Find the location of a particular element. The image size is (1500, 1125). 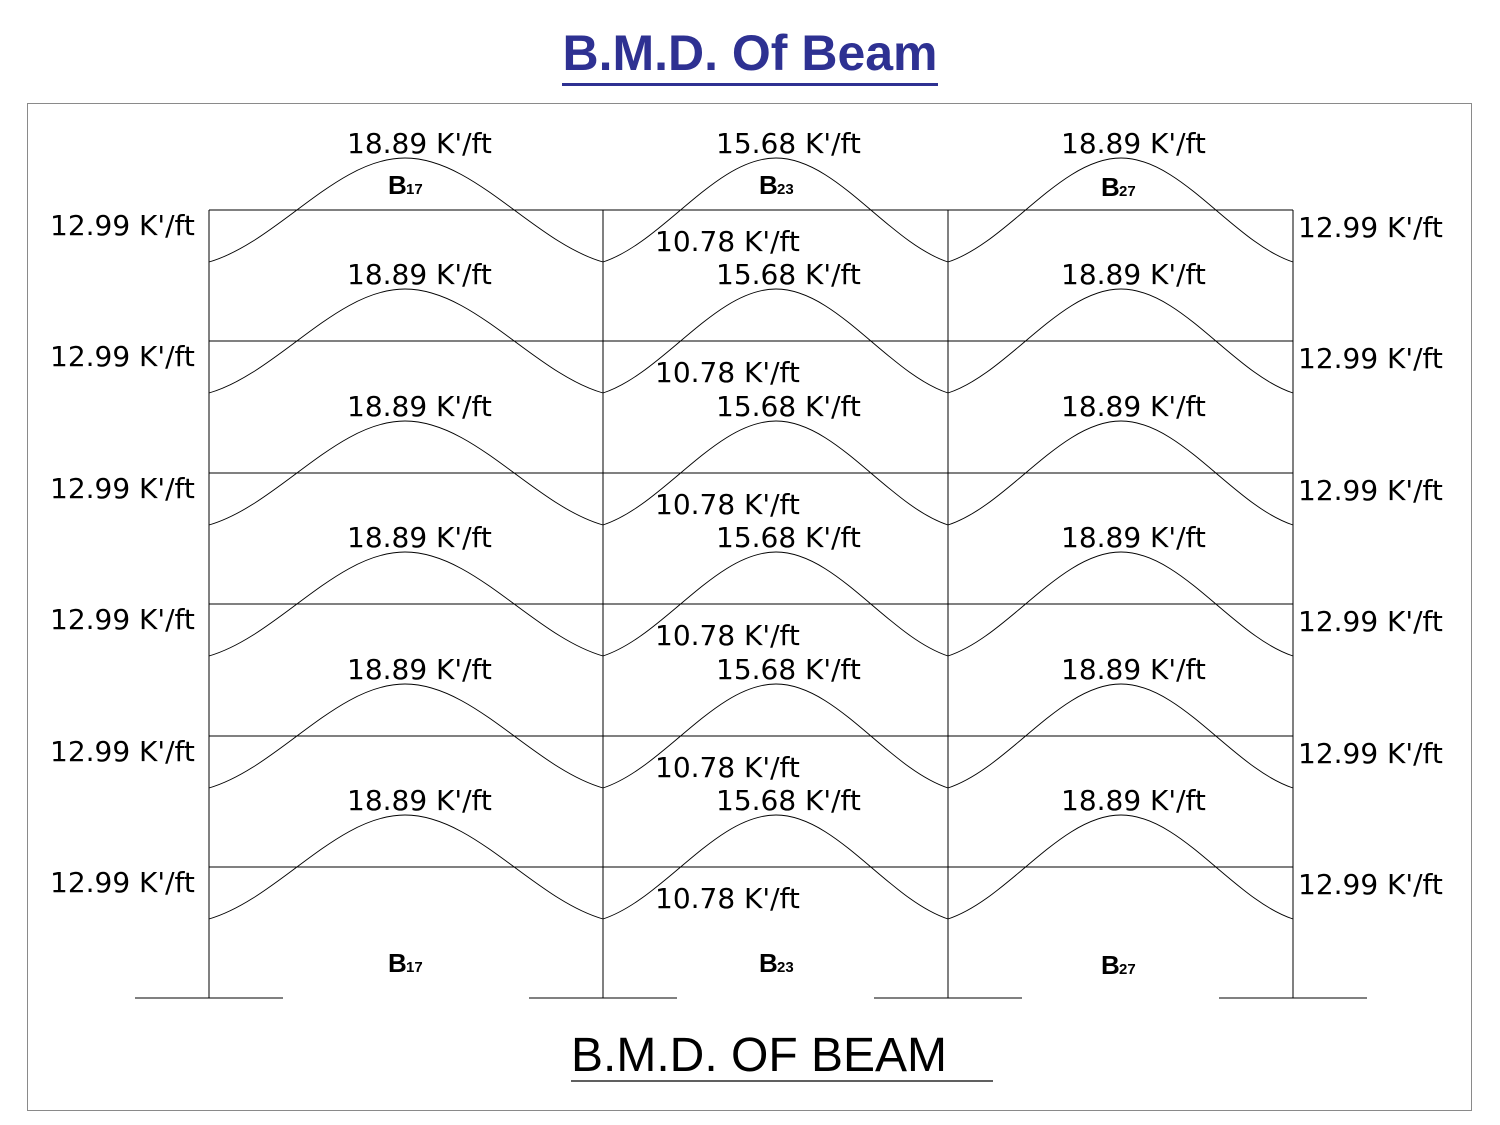

beam-id-top-subscript: 17 is located at coordinates (414, 189).